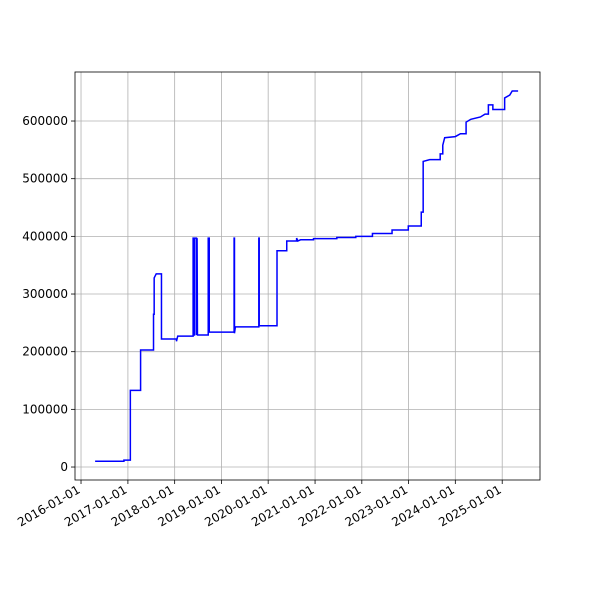 The image size is (600, 600). Describe the element at coordinates (45, 179) in the screenshot. I see `y-tick-label: 500000` at that location.